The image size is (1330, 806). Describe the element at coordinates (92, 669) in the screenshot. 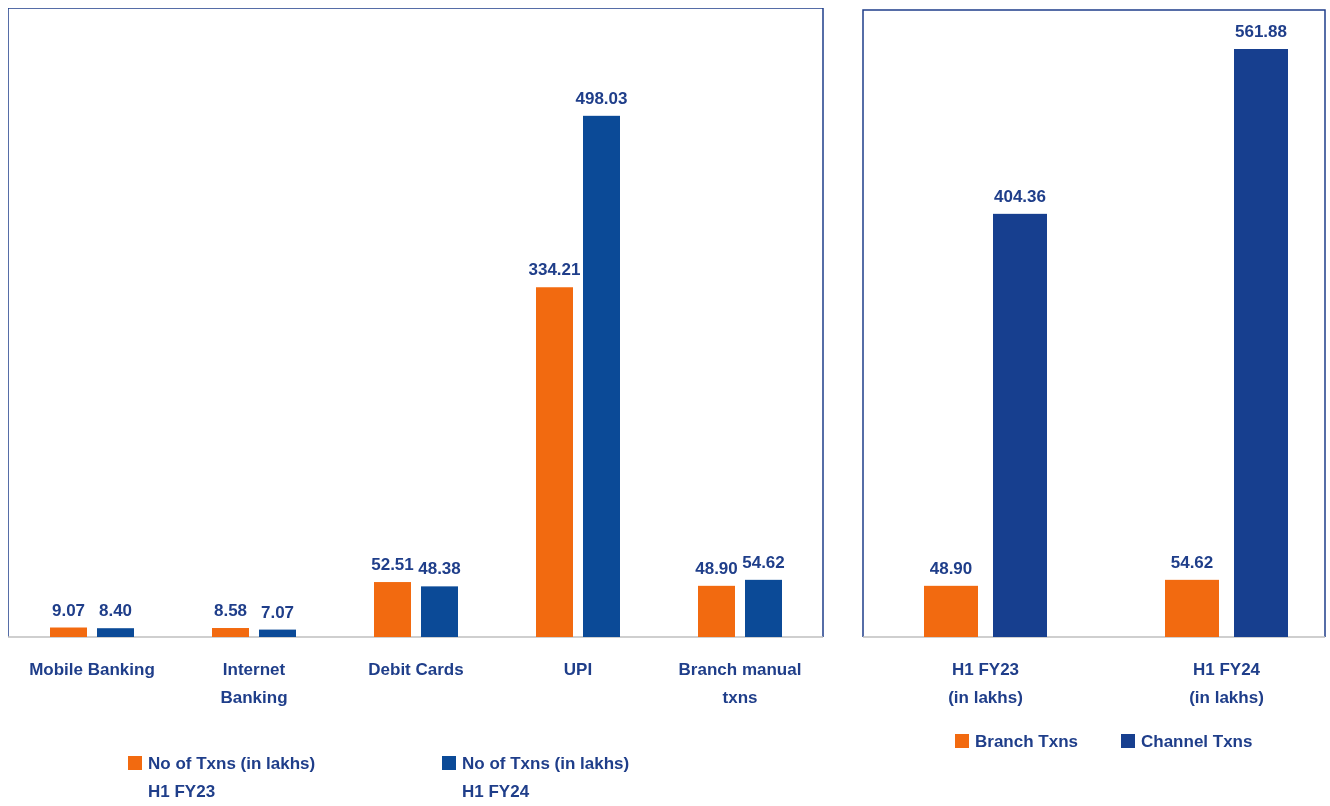

I see `x-tick-label: Mobile Banking` at that location.